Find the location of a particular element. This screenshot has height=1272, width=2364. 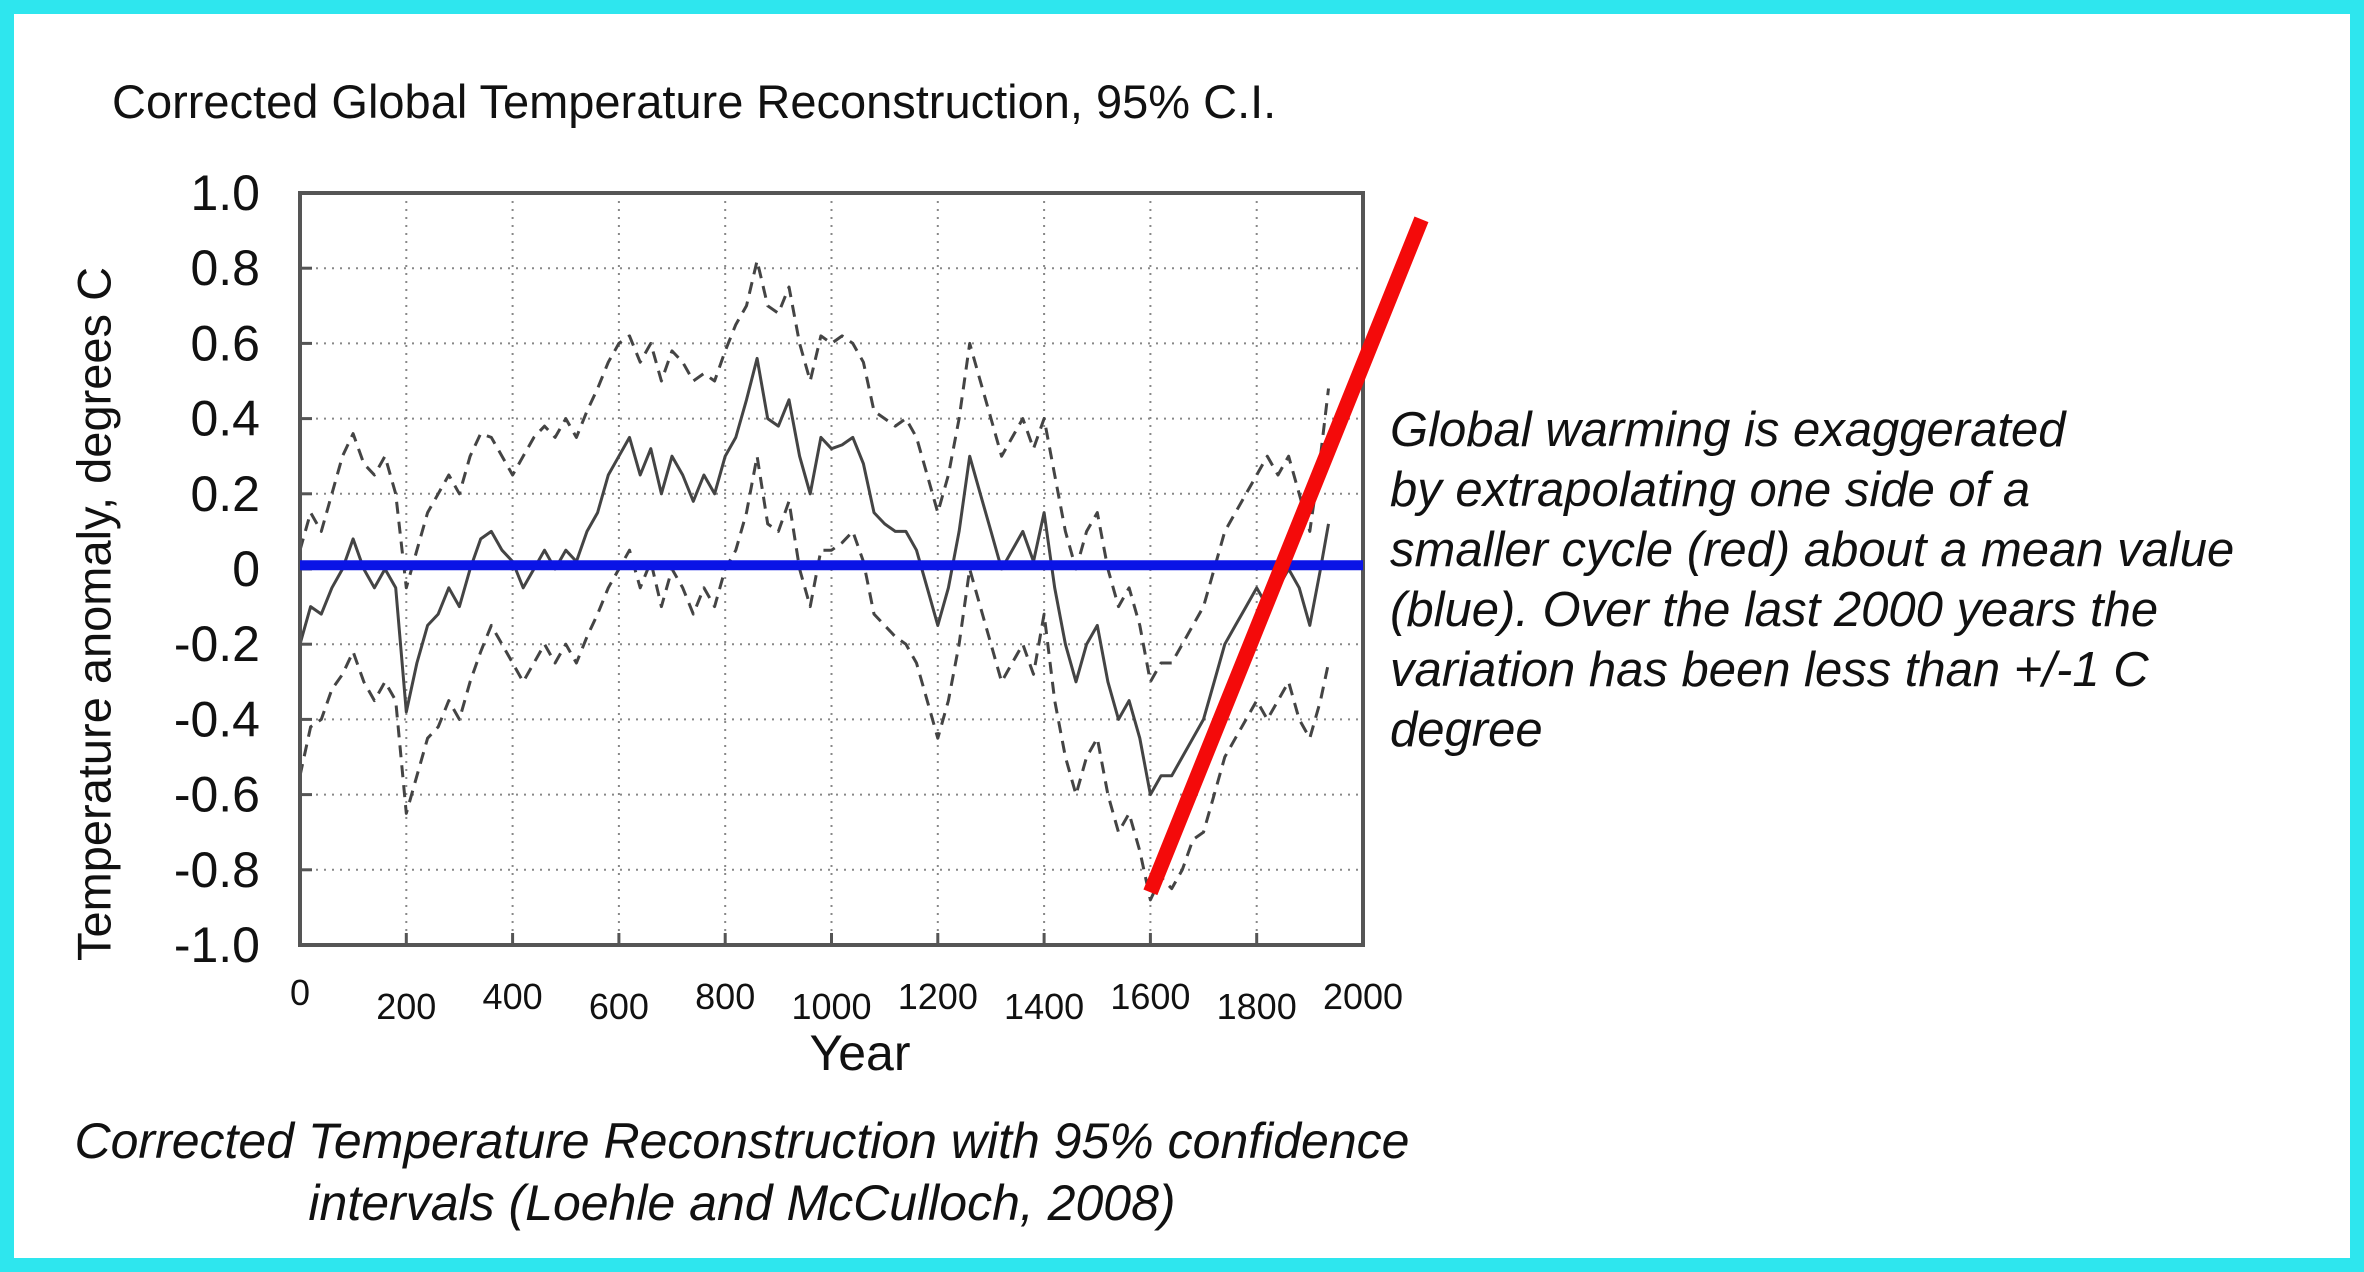

x-tick-label: 800 is located at coordinates (725, 996).